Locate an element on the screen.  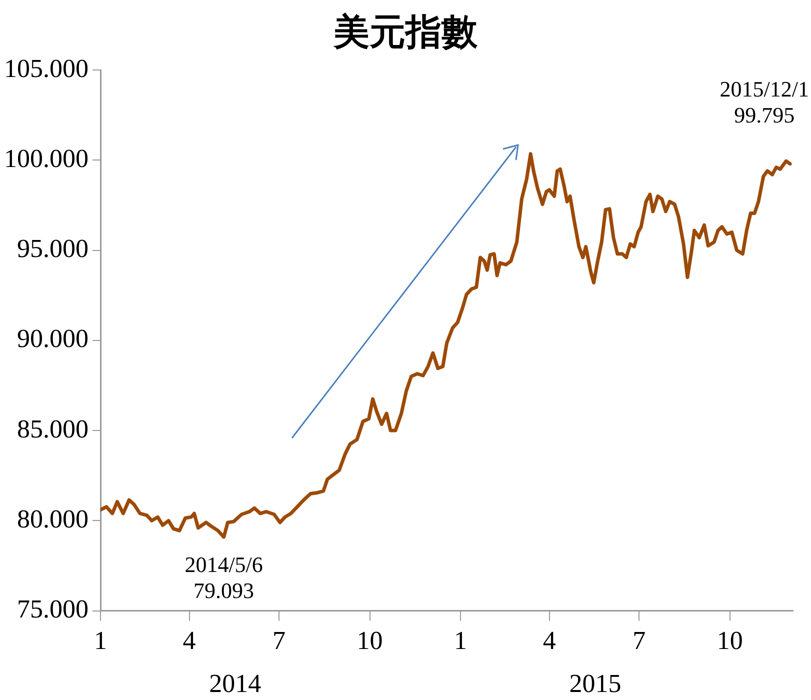
y-tick-label: 95.000 is located at coordinates (52, 249).